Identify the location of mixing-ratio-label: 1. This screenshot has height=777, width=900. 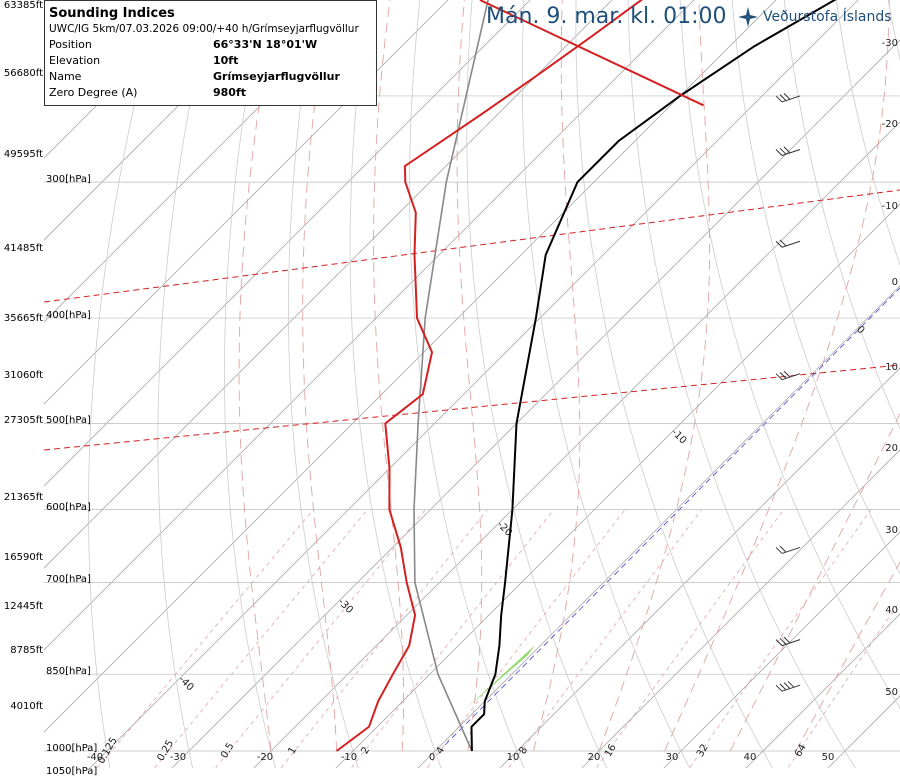
(292, 750).